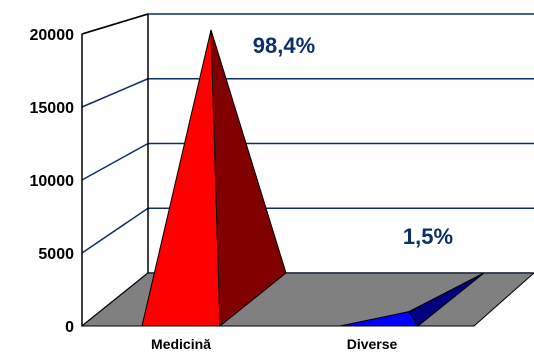 The height and width of the screenshot is (354, 534). I want to click on pyramid-side-medicină, so click(248, 178).